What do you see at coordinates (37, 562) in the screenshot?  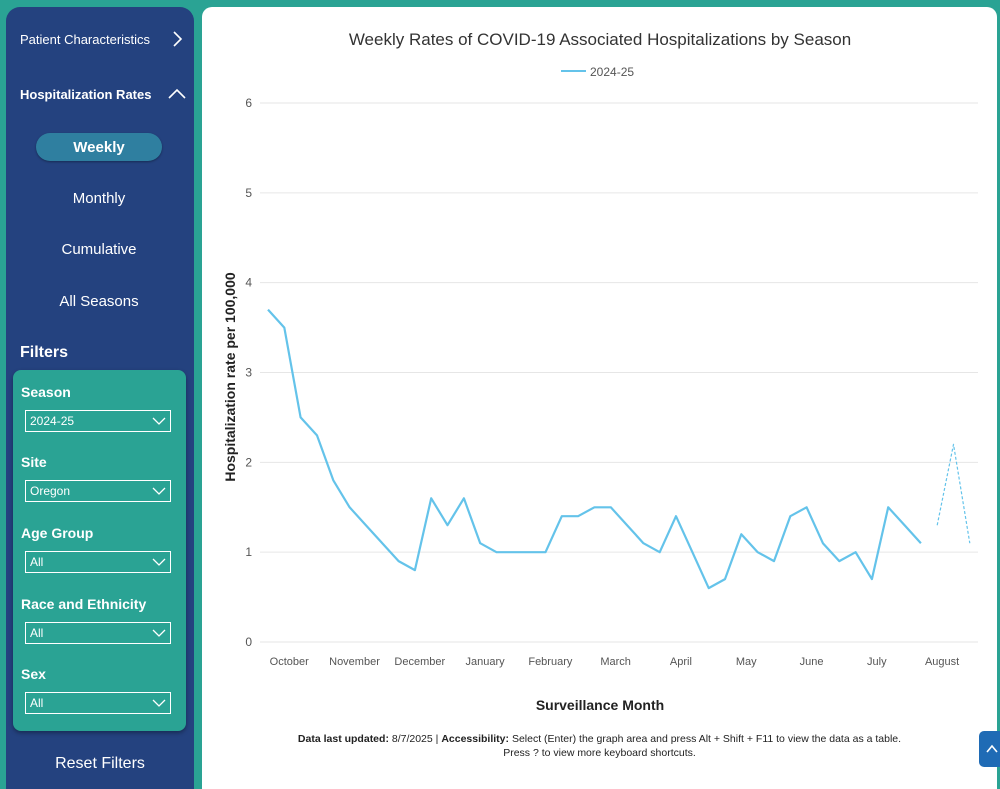 I see `age-group-value: All` at bounding box center [37, 562].